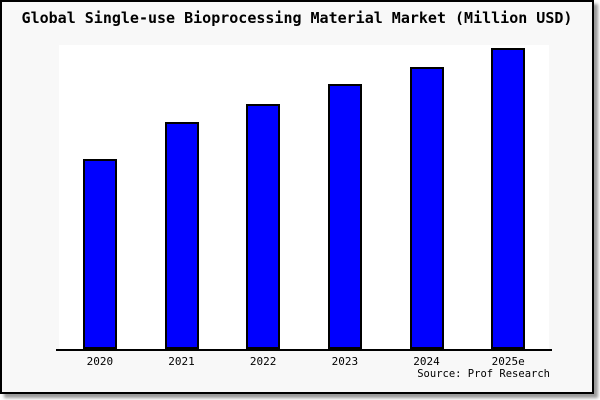 This screenshot has height=400, width=600. Describe the element at coordinates (426, 208) in the screenshot. I see `bar-2024` at that location.